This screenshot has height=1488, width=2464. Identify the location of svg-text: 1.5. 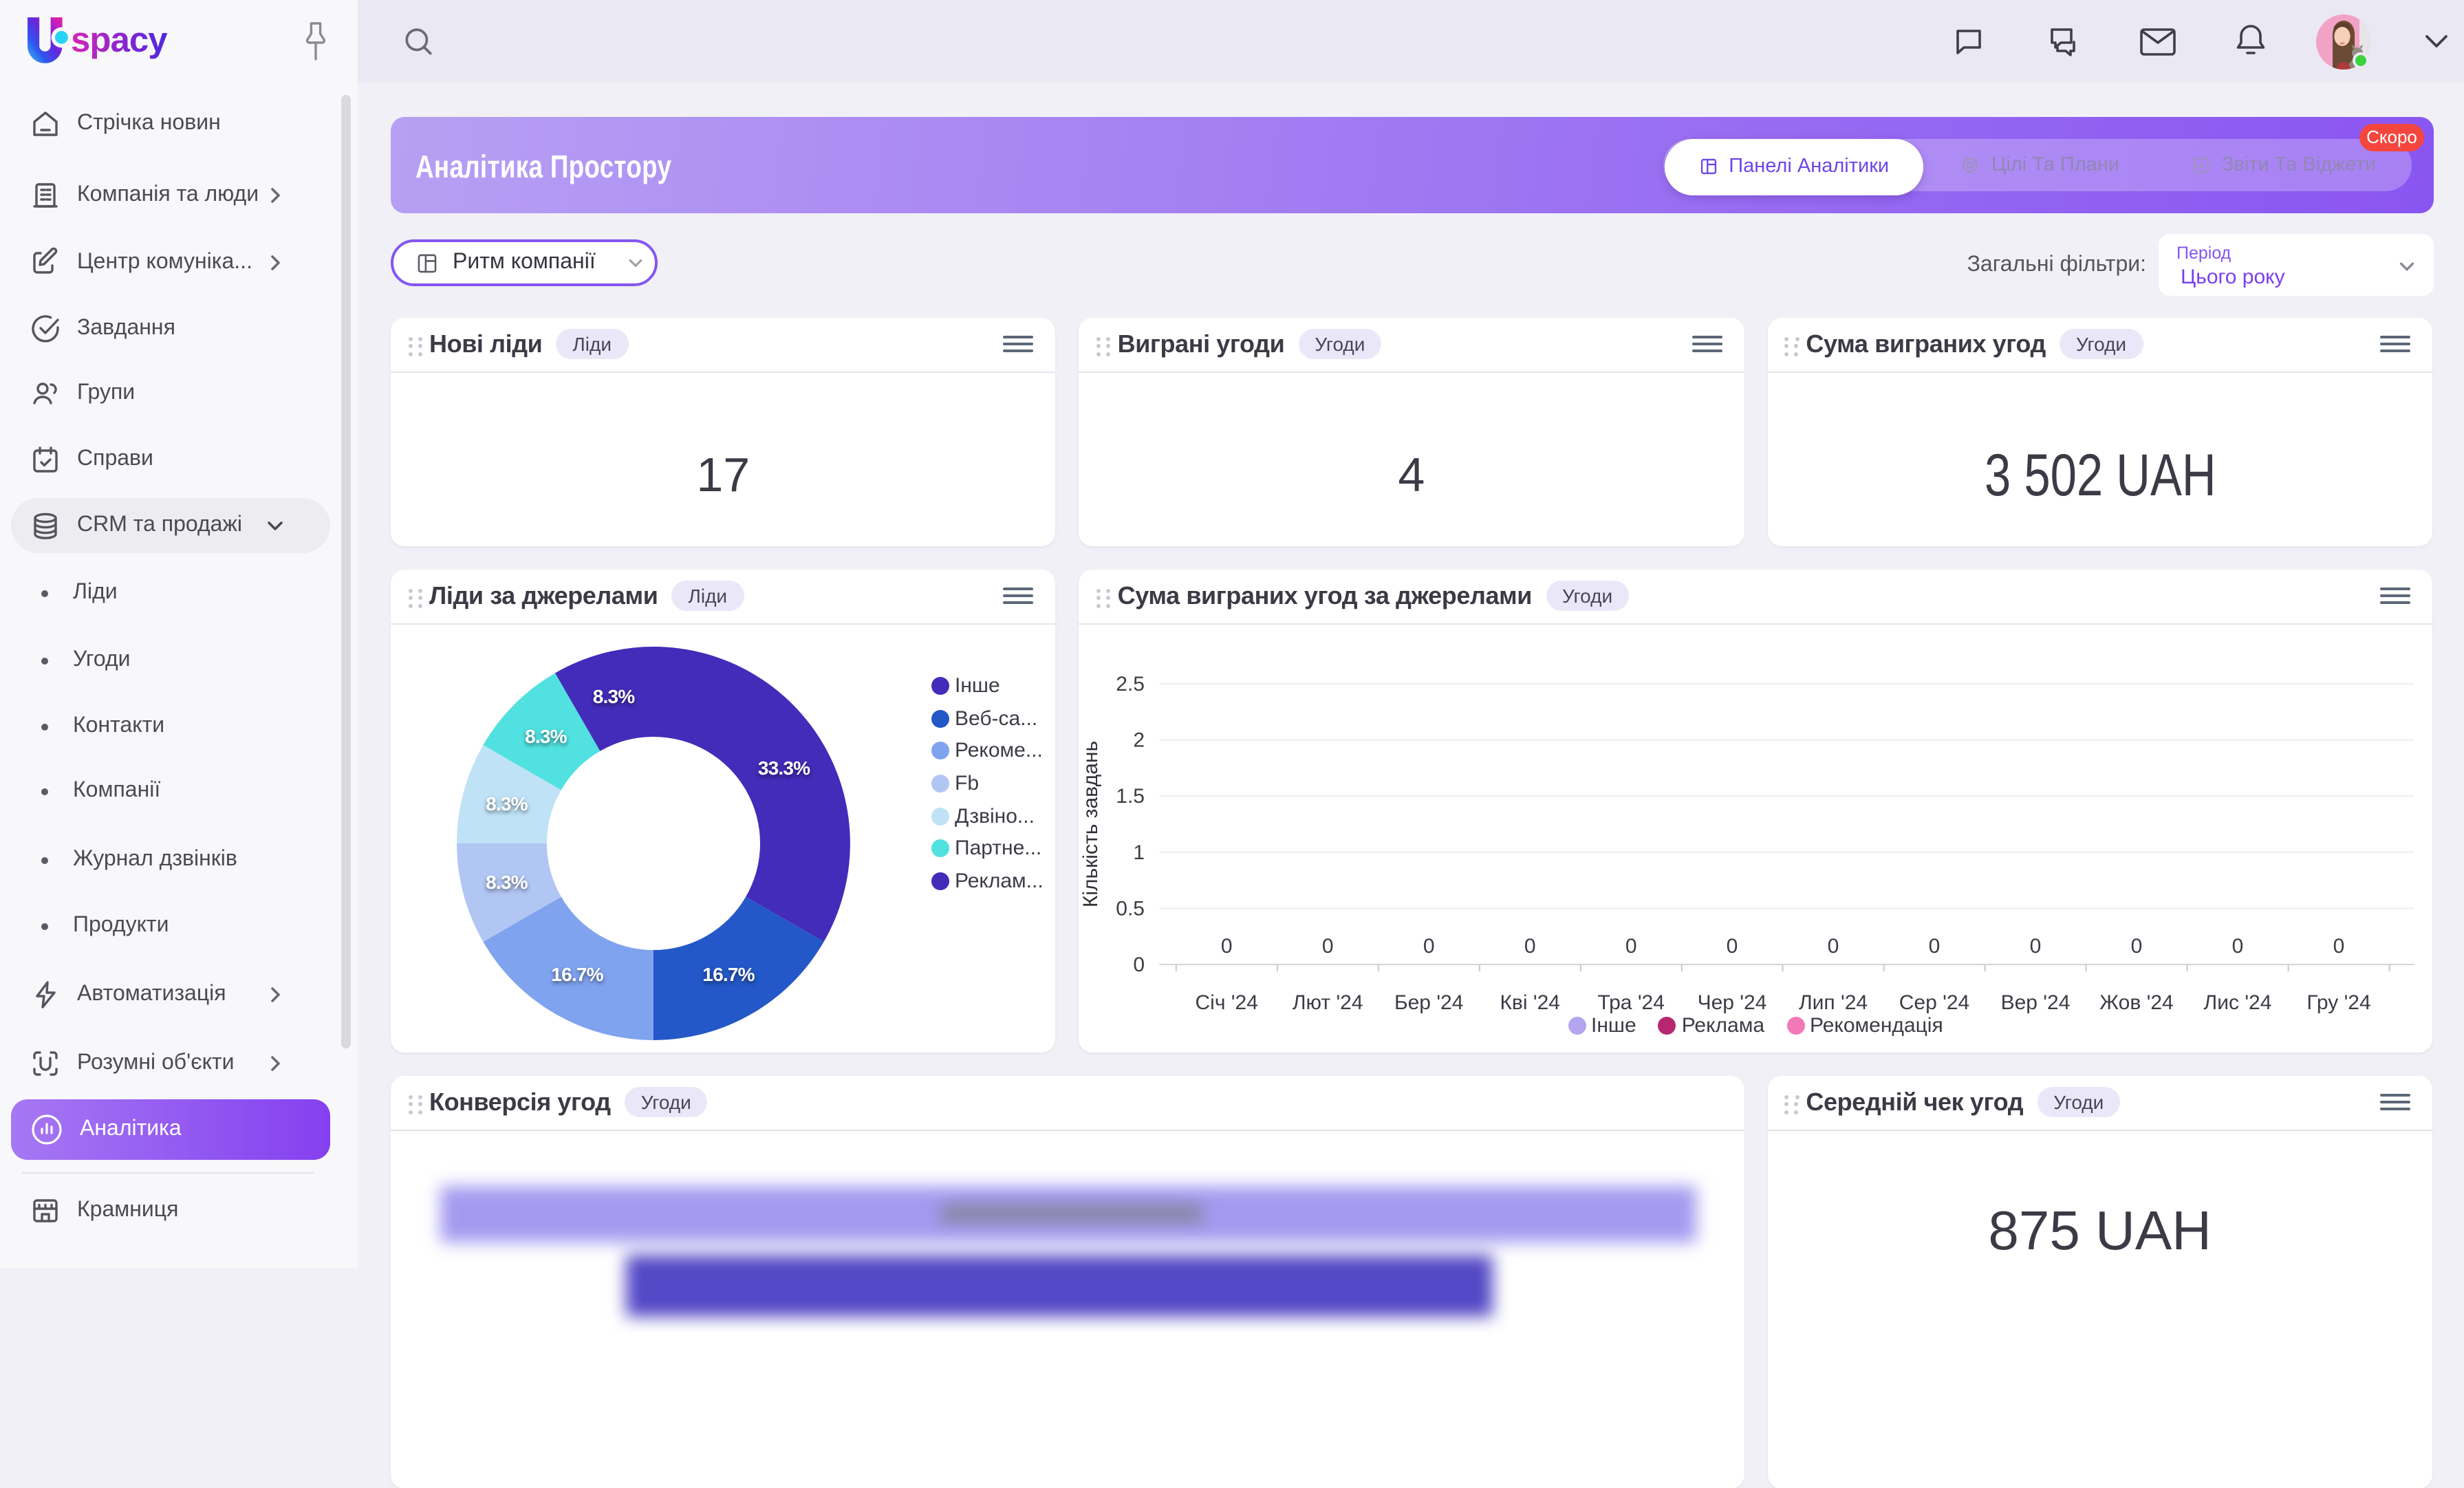
(1130, 795).